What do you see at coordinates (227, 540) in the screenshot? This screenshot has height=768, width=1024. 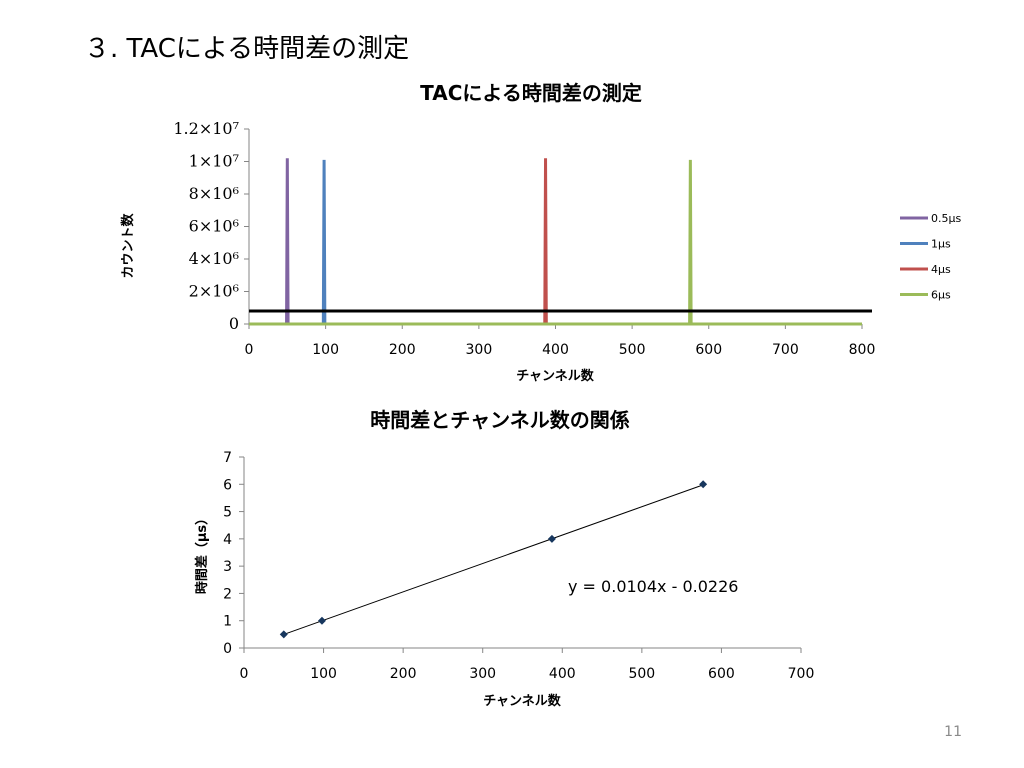 I see `chart2-y-tick-label: 4` at bounding box center [227, 540].